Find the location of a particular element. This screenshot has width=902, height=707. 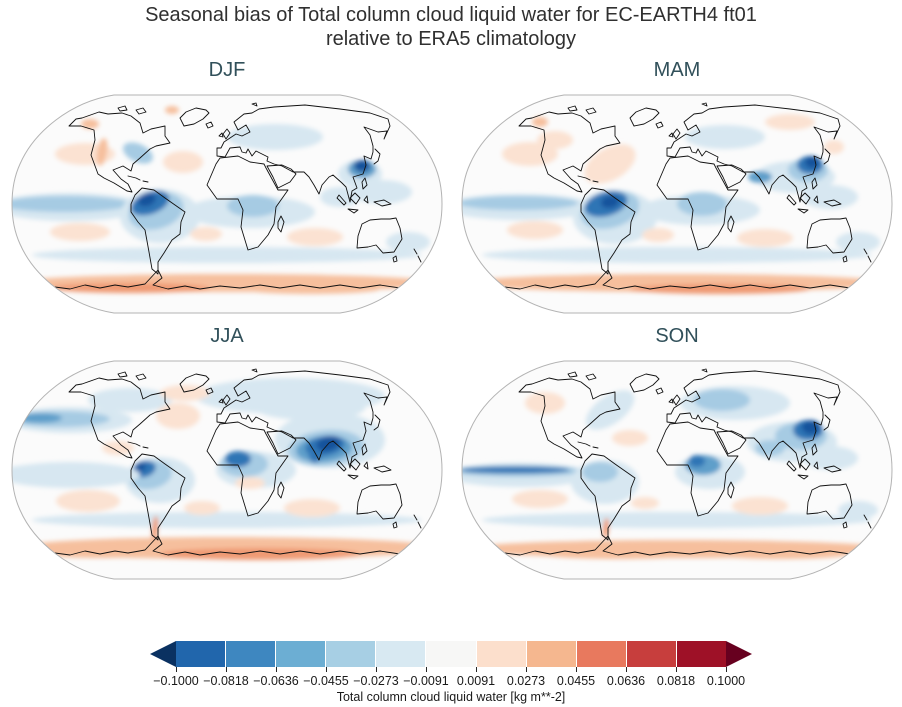

panel-title-djf: DJF is located at coordinates (227, 70).